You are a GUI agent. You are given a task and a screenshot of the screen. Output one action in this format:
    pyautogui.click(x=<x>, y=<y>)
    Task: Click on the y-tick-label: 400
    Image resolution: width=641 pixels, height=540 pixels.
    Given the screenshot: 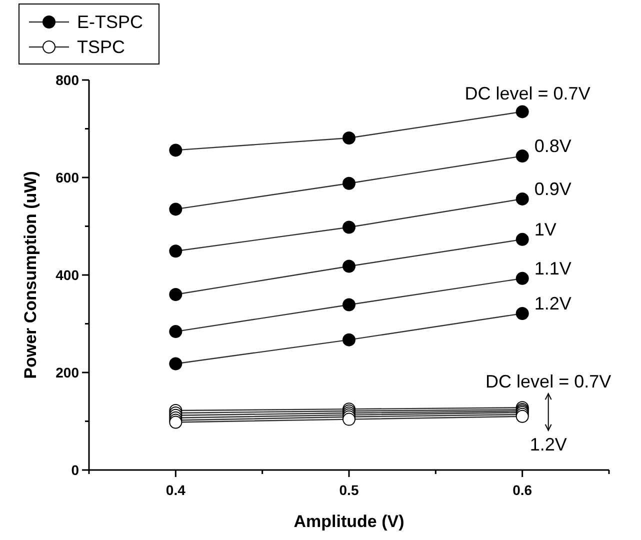 What is the action you would take?
    pyautogui.click(x=68, y=275)
    